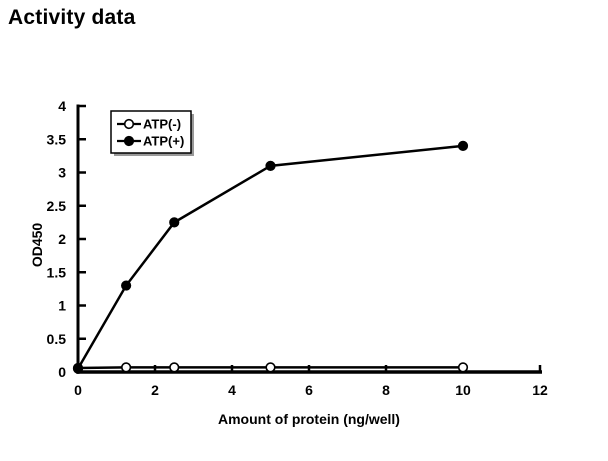 The image size is (608, 461). Describe the element at coordinates (155, 390) in the screenshot. I see `x-tick-label: 2` at that location.